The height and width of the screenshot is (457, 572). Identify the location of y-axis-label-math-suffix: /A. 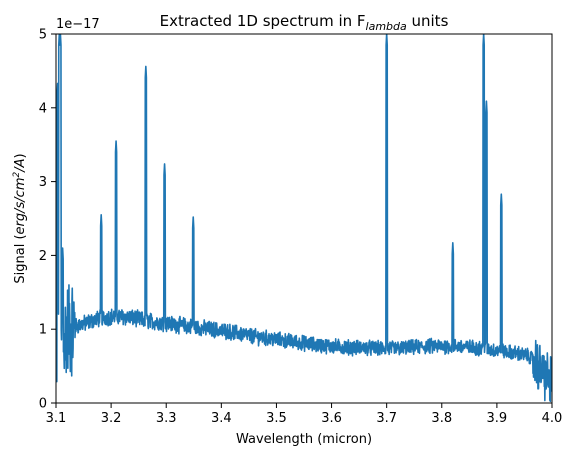
(20, 165).